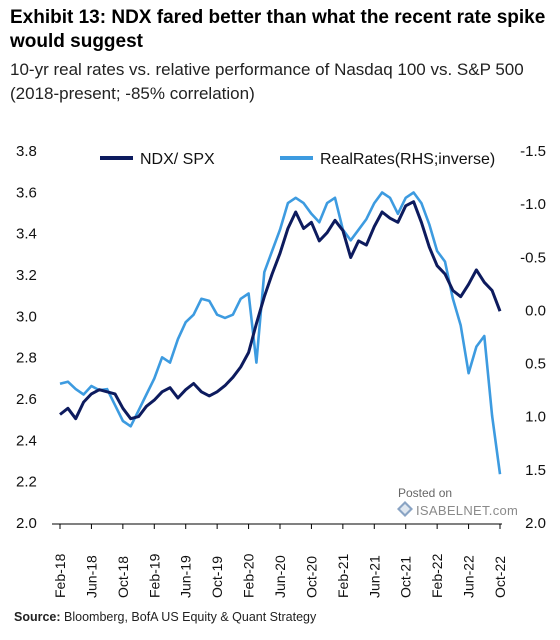 The height and width of the screenshot is (640, 560). Describe the element at coordinates (26, 151) in the screenshot. I see `y-tick-left: 3.8` at that location.